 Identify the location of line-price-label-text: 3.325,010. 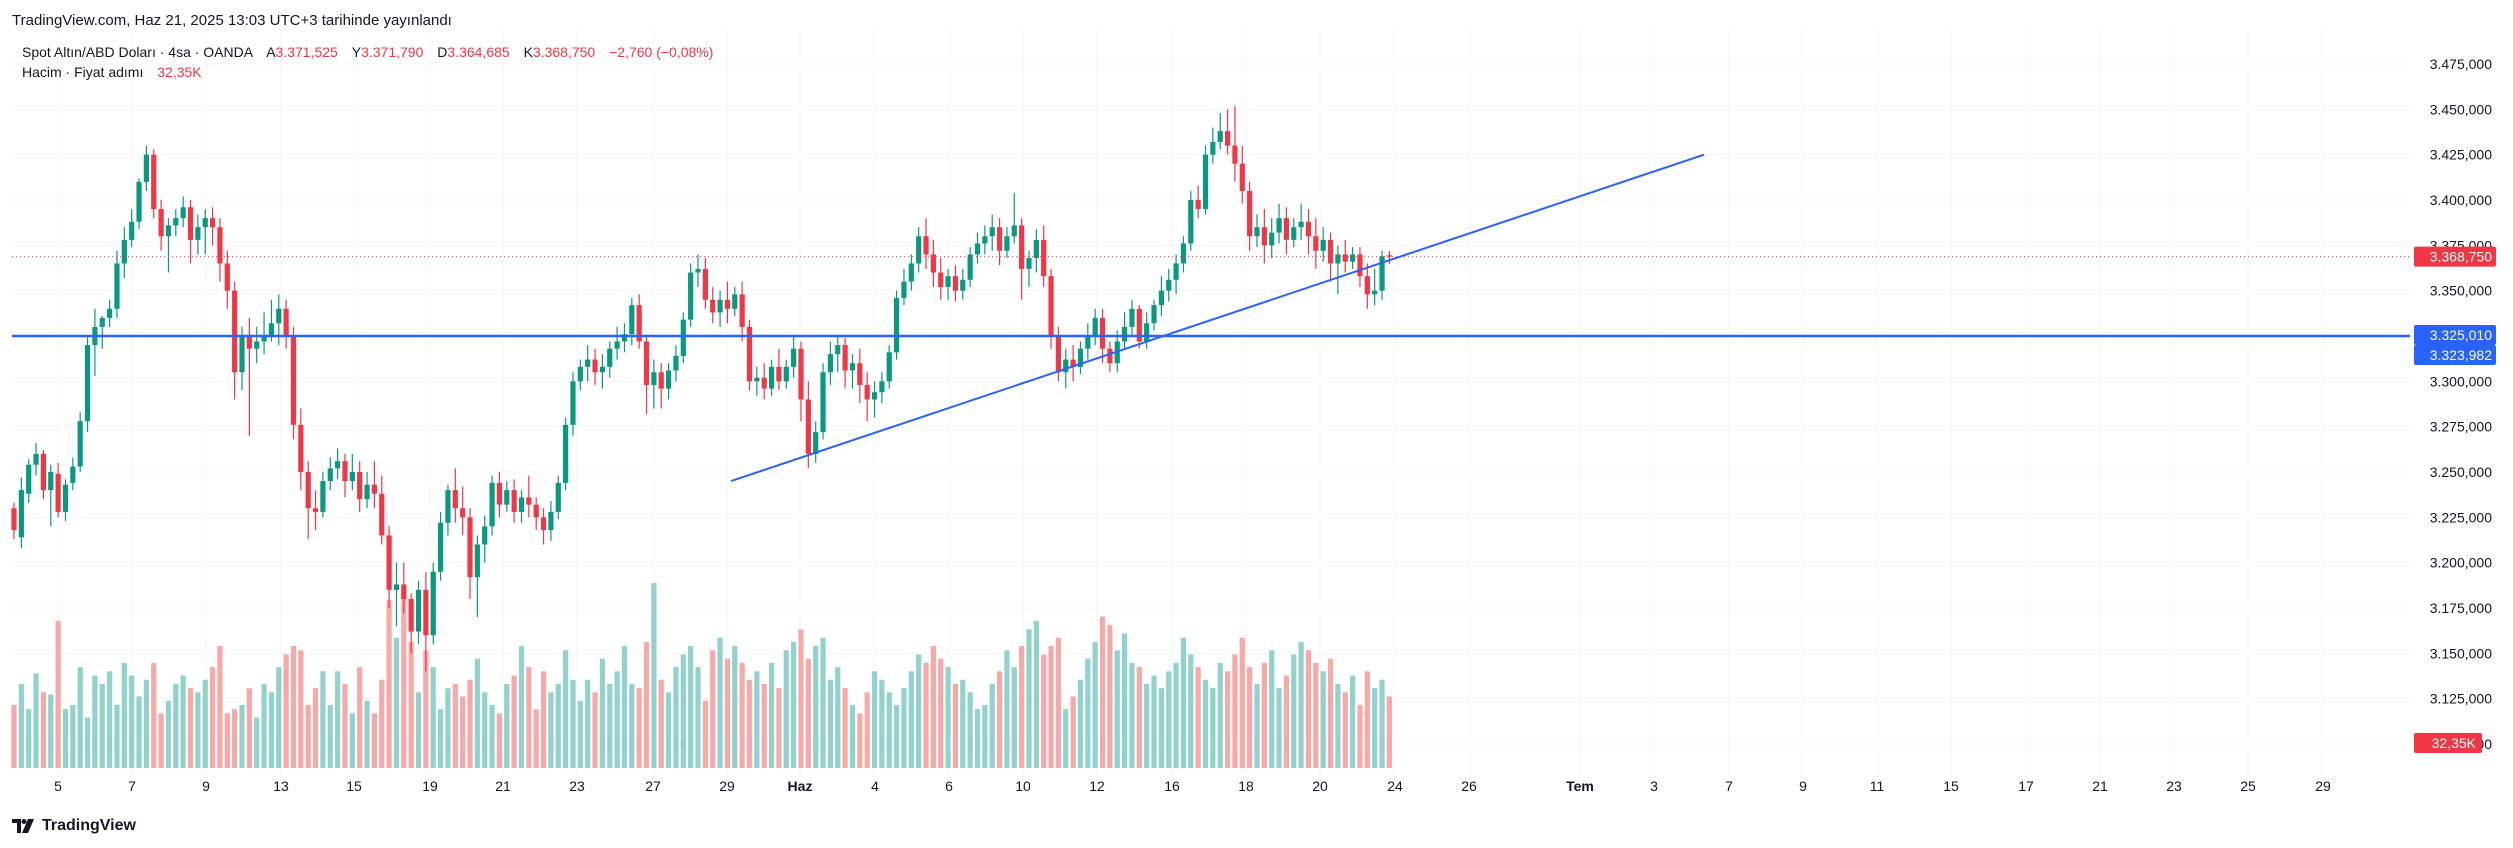
(2461, 335).